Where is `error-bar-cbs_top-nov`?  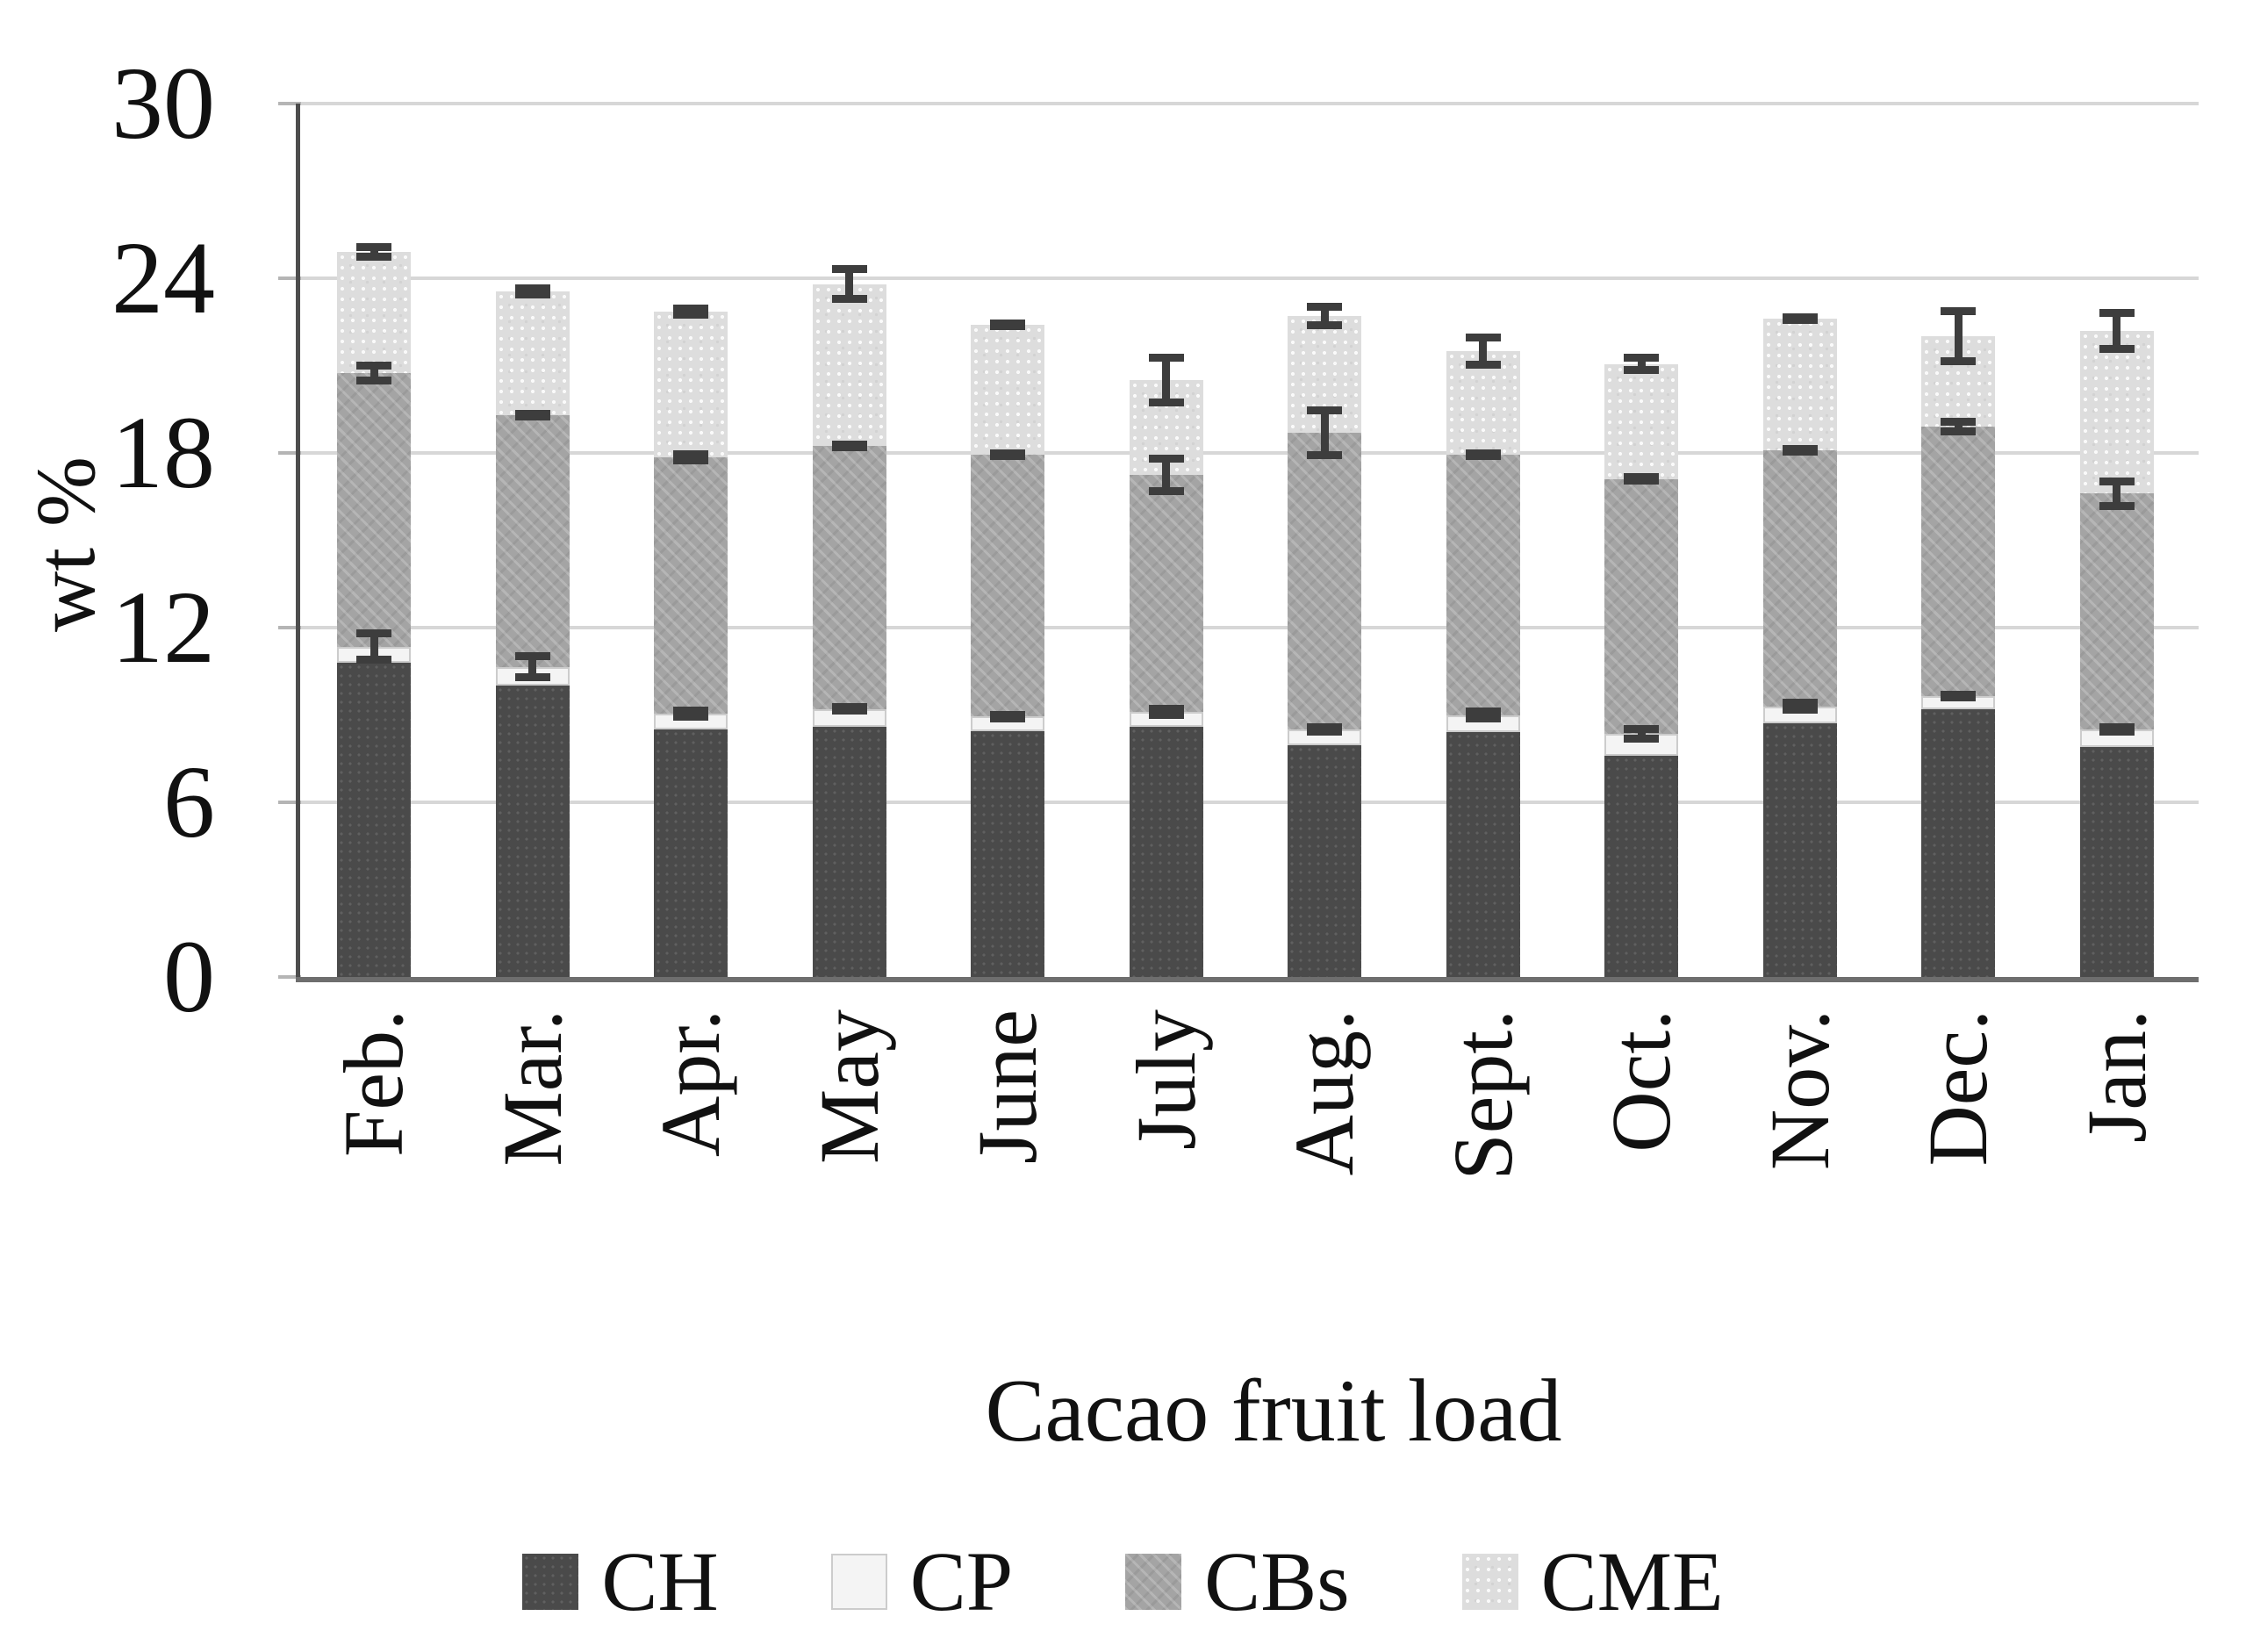 error-bar-cbs_top-nov is located at coordinates (1800, 450).